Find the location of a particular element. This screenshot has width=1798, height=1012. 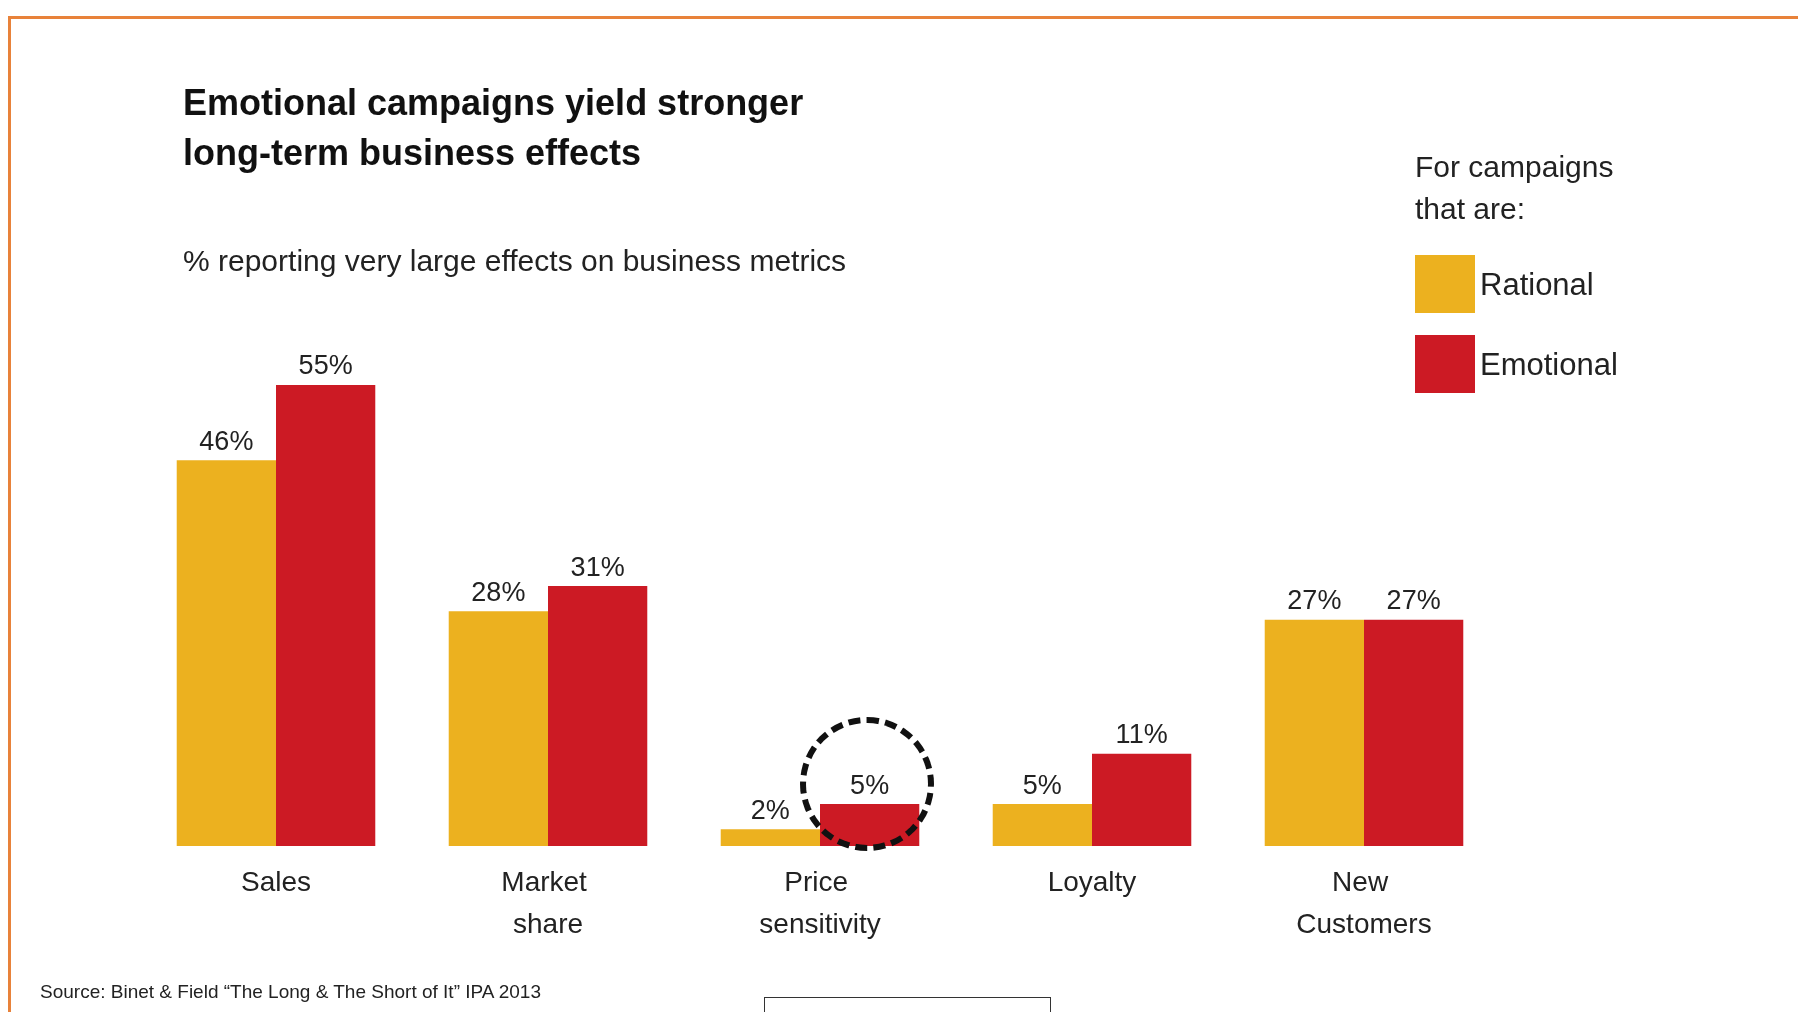

data-label: 55% is located at coordinates (325, 365).